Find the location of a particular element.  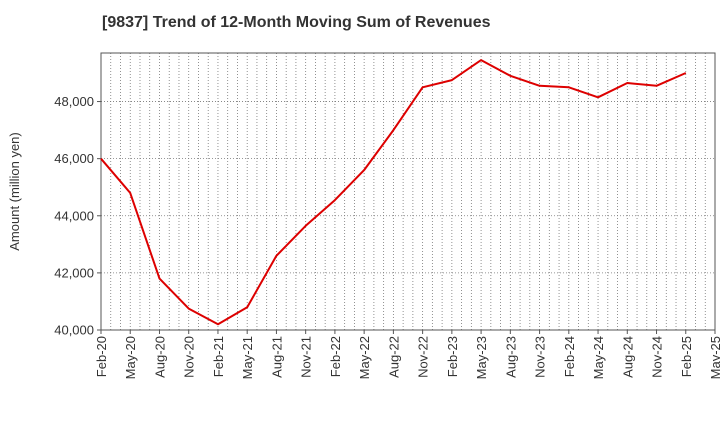

x-tick-label: May-25 is located at coordinates (714, 357).